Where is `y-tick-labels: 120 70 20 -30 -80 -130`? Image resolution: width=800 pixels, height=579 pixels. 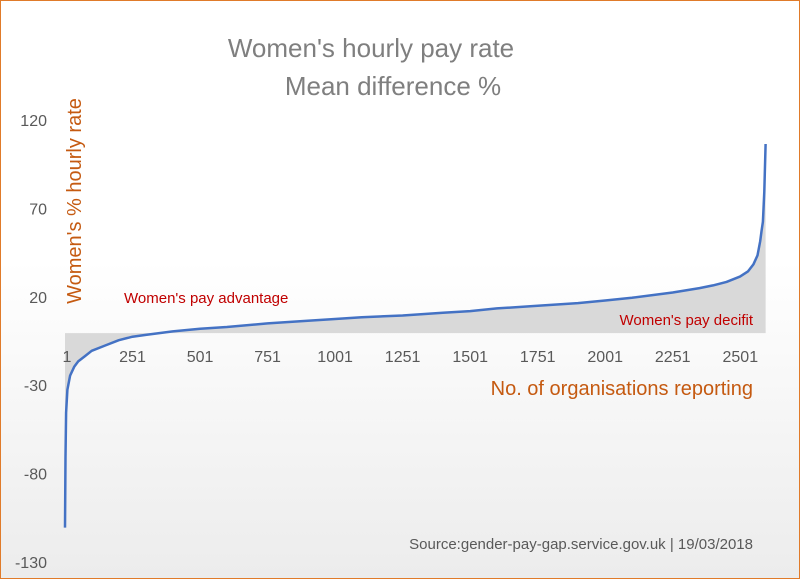 y-tick-labels: 120 70 20 -30 -80 -130 is located at coordinates (31, 342).